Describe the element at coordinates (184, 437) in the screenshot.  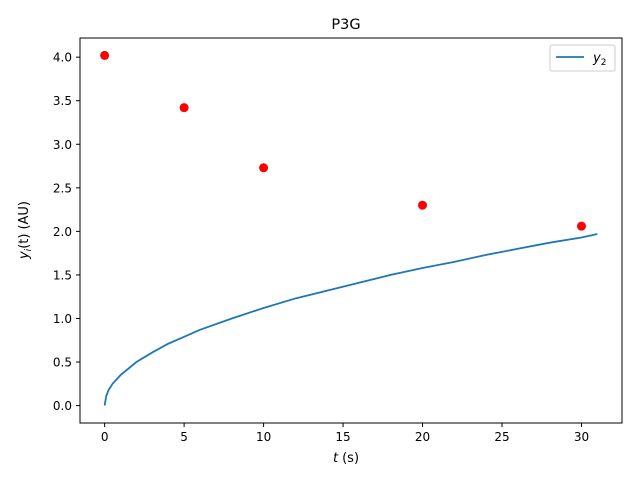
I see `x-tick-label: 5` at that location.